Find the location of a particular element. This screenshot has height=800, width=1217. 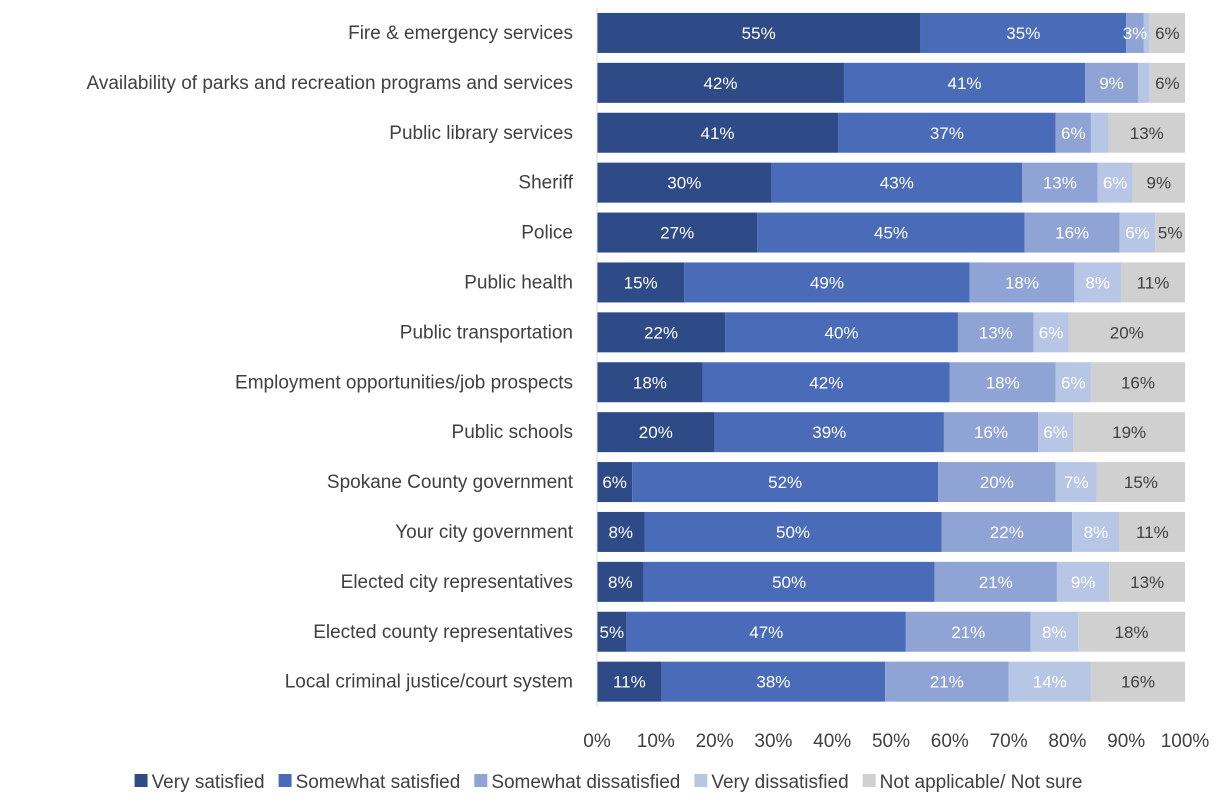

data-label: 20% is located at coordinates (656, 432).